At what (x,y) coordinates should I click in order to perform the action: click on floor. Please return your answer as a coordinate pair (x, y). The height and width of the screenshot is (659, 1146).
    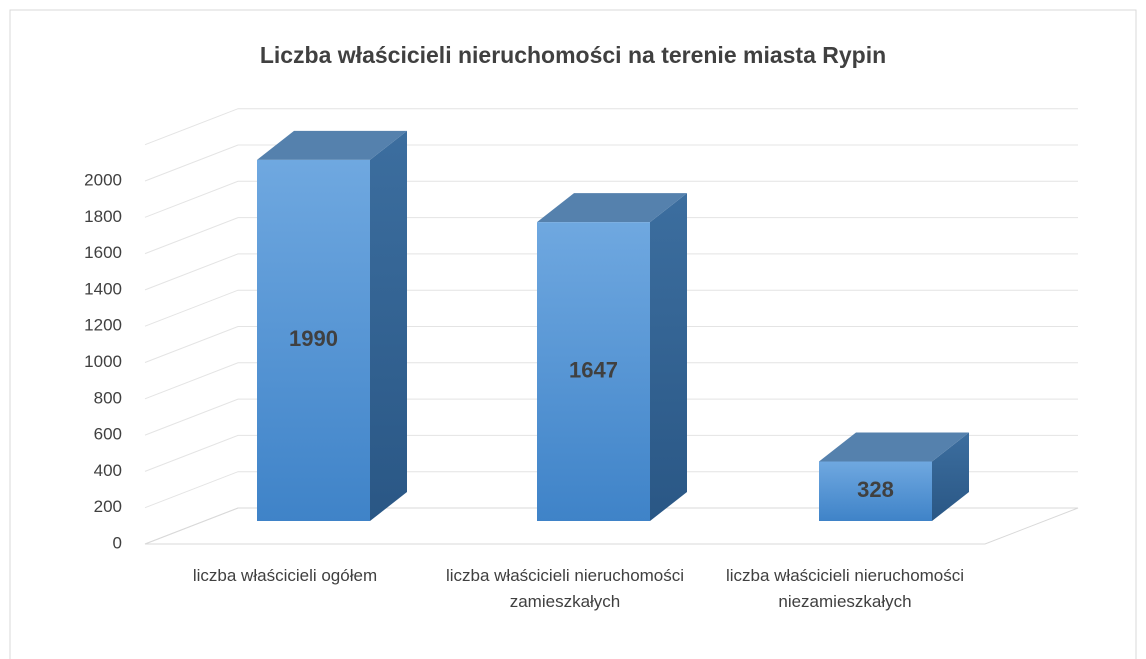
    Looking at the image, I should click on (611, 526).